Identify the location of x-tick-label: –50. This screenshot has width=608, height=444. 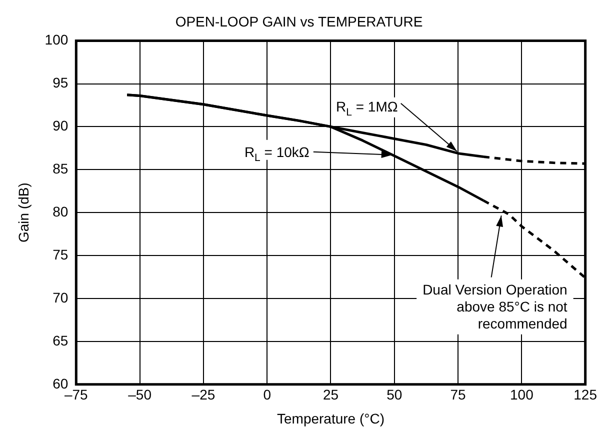
(140, 394).